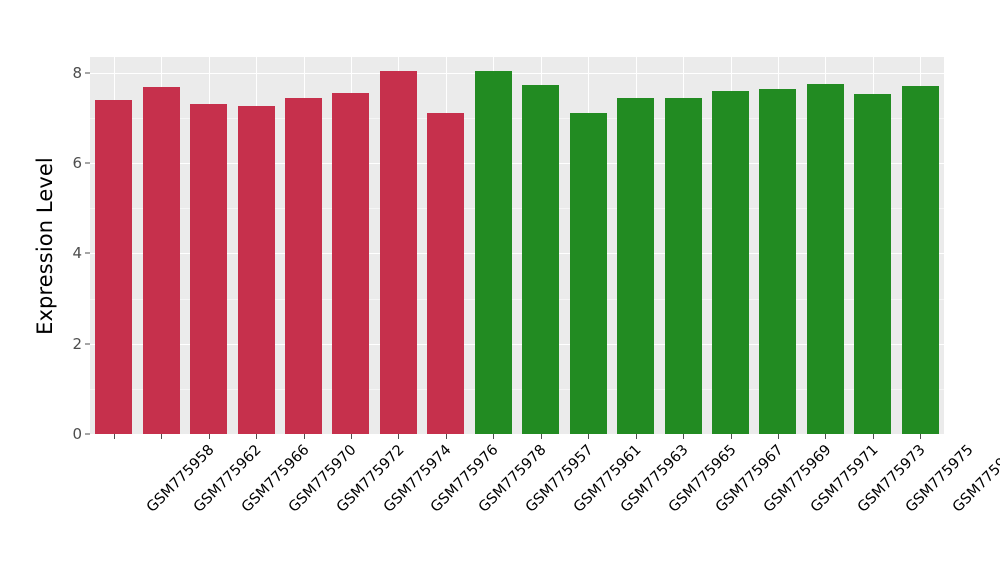 The width and height of the screenshot is (1000, 580). Describe the element at coordinates (77, 163) in the screenshot. I see `y-tick-label: 6` at that location.